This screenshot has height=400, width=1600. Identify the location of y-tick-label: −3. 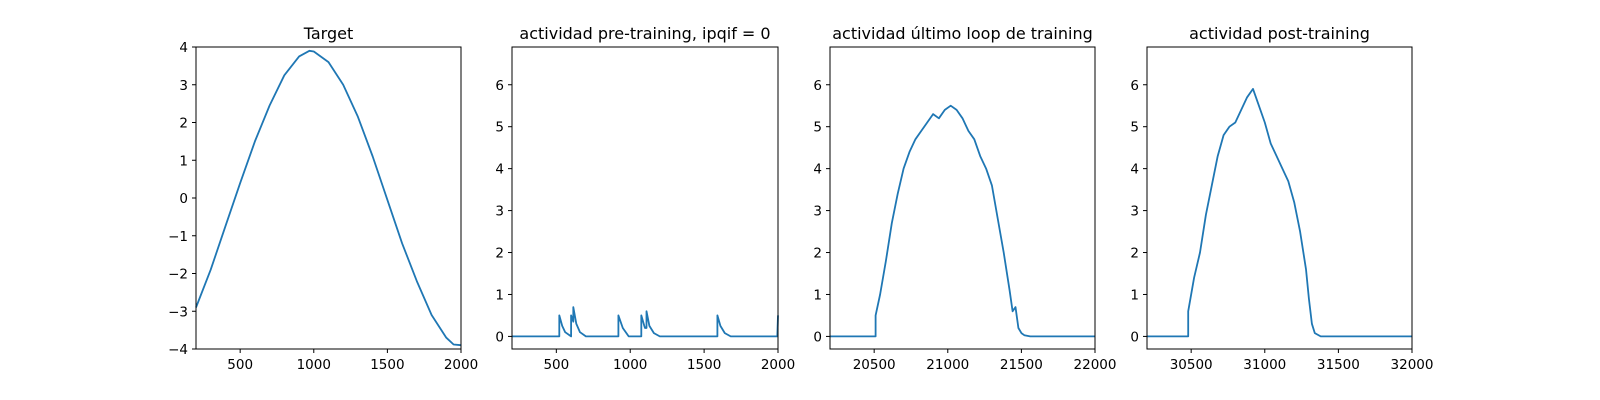
(178, 312).